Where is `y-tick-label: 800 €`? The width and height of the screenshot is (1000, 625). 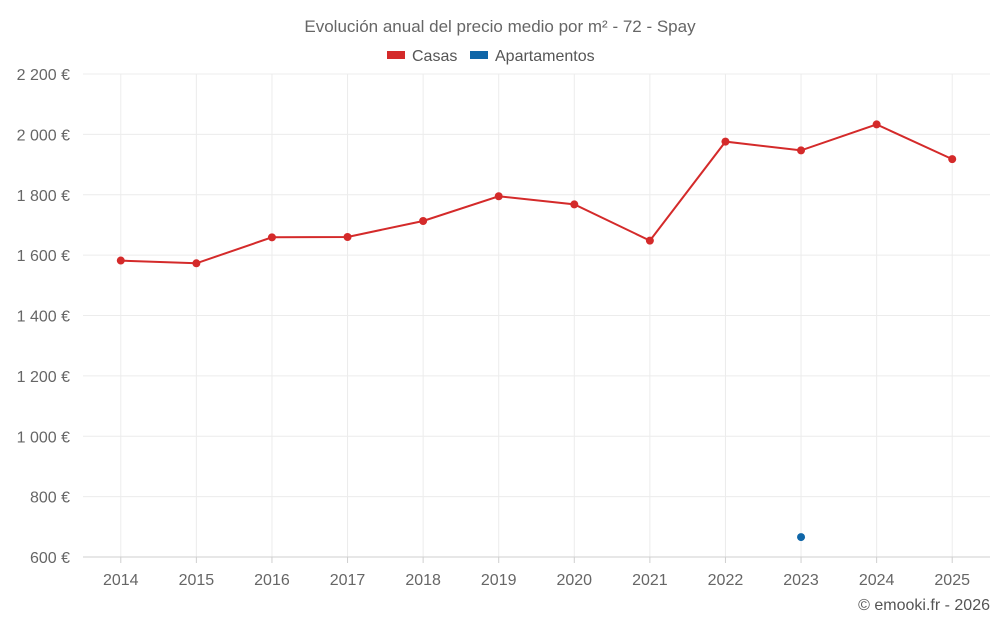
y-tick-label: 800 € is located at coordinates (50, 498).